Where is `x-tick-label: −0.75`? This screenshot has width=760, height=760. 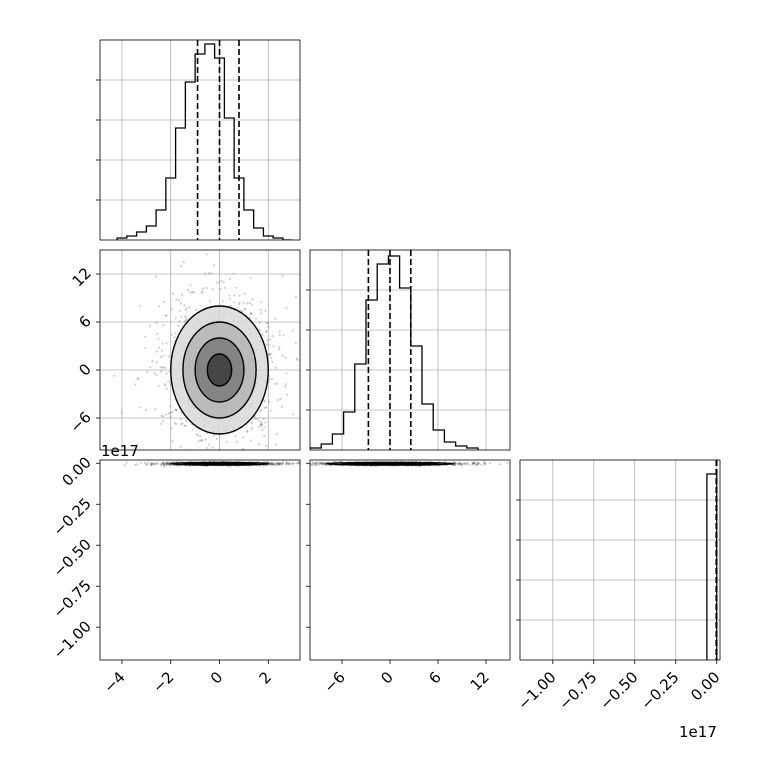
x-tick-label: −0.75 is located at coordinates (577, 690).